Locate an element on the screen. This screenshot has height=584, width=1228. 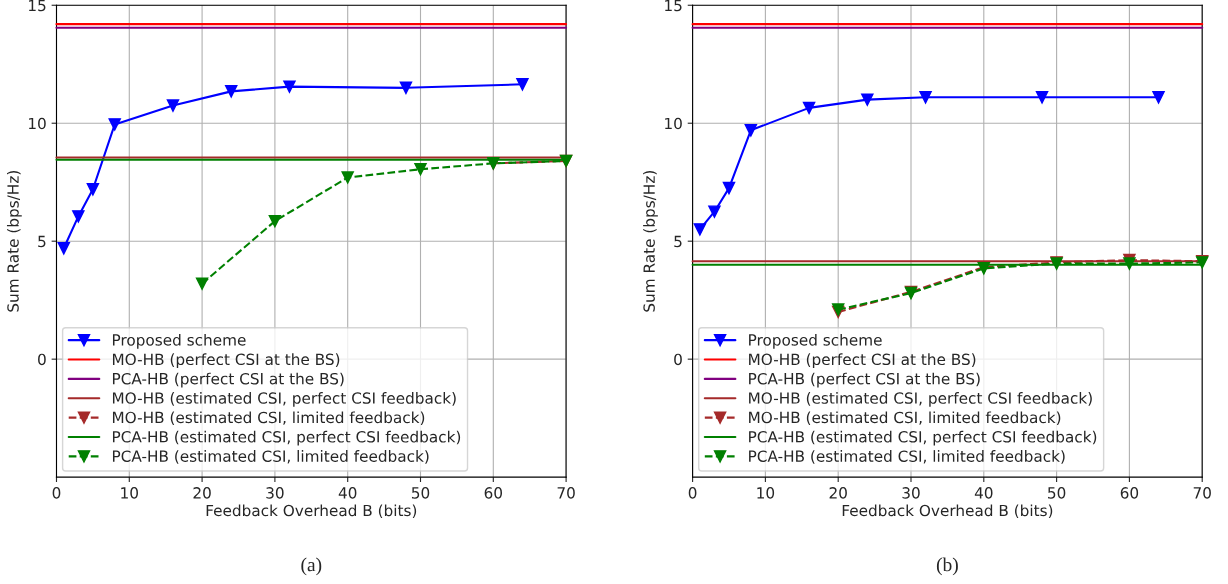
text: (a) is located at coordinates (311, 566).